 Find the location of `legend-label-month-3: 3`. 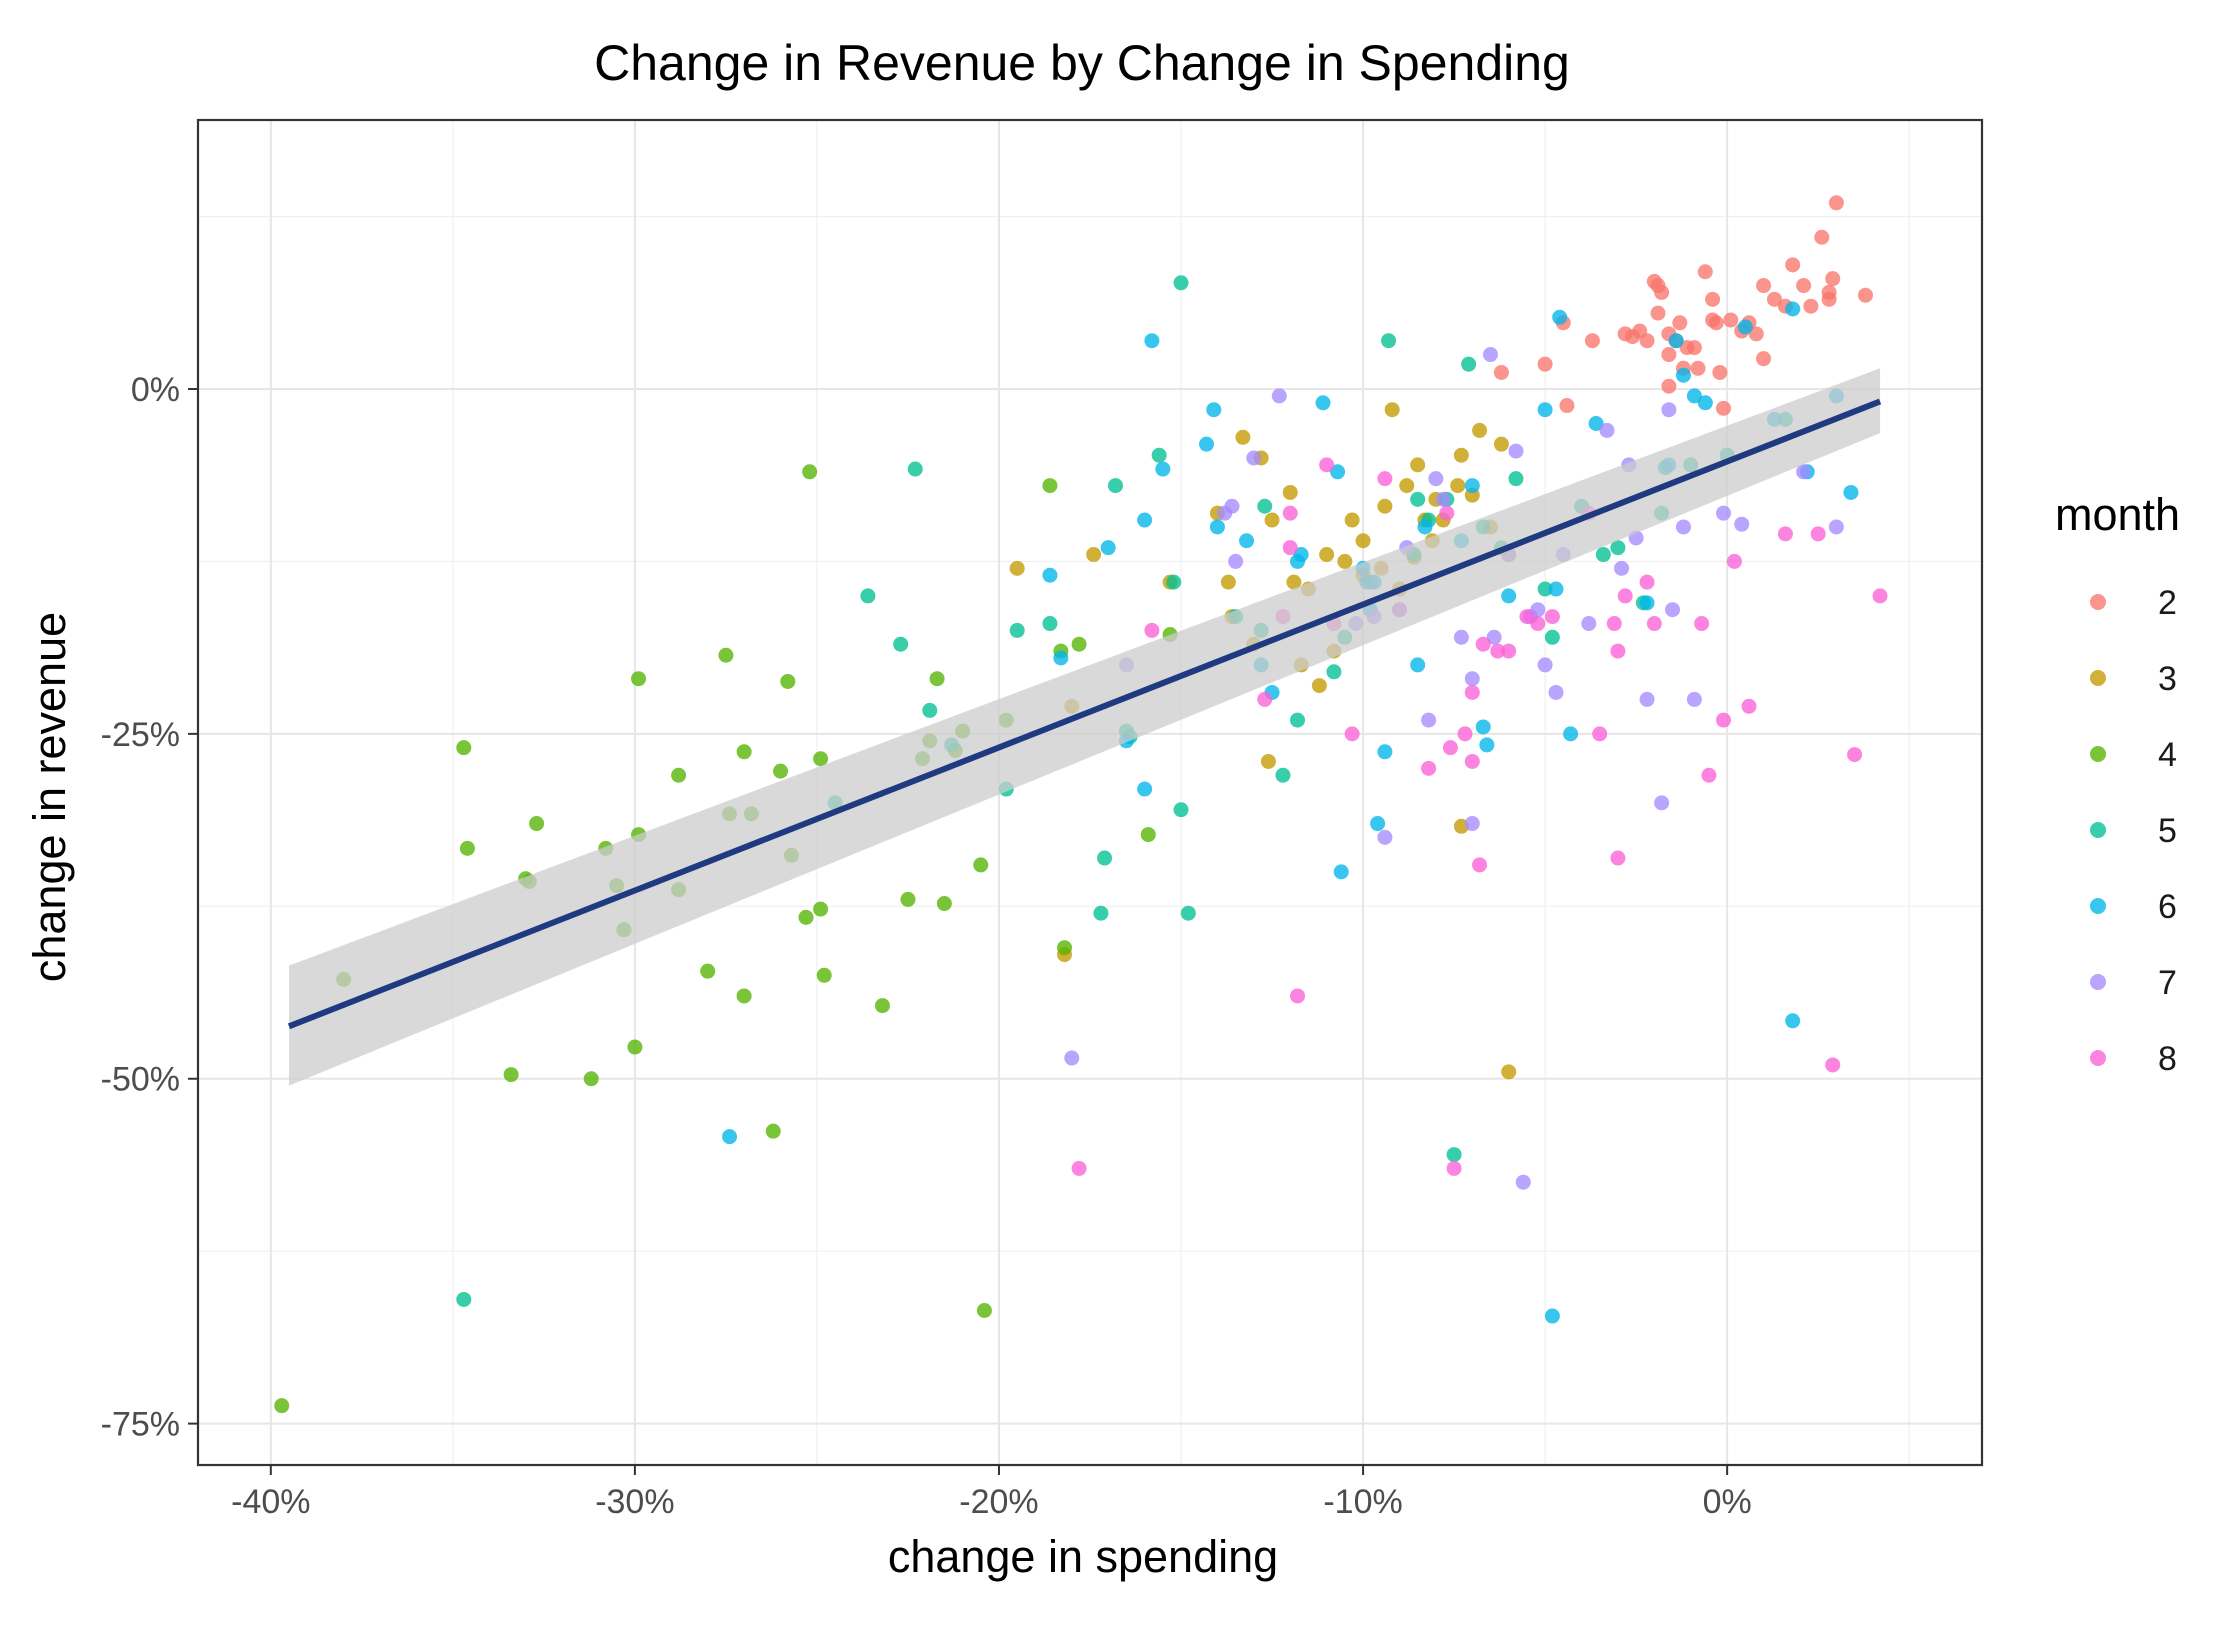

legend-label-month-3: 3 is located at coordinates (2167, 679).